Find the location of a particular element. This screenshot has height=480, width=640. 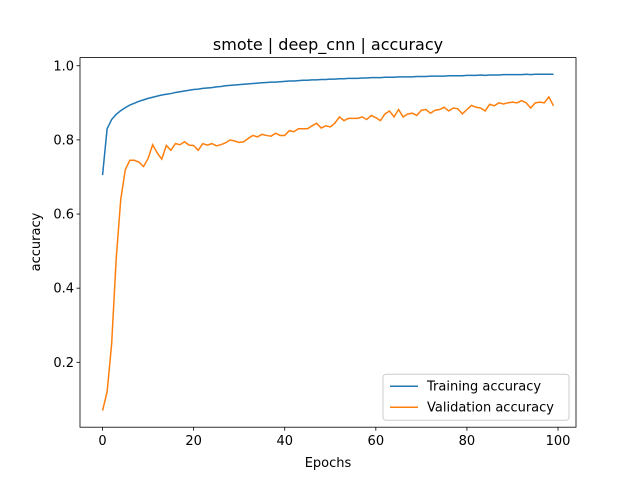

x-axis-label: Epochs is located at coordinates (328, 463).